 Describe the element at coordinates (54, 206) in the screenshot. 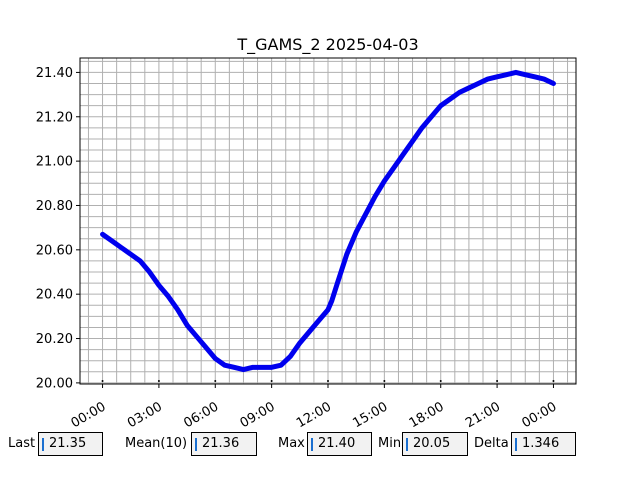

I see `y-tick-label: 20.80` at that location.